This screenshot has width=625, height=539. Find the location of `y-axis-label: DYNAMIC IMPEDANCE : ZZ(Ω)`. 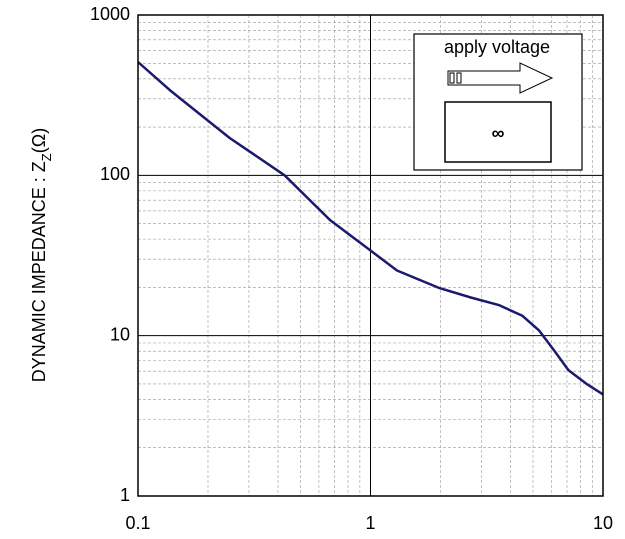

y-axis-label: DYNAMIC IMPEDANCE : ZZ(Ω) is located at coordinates (41, 255).